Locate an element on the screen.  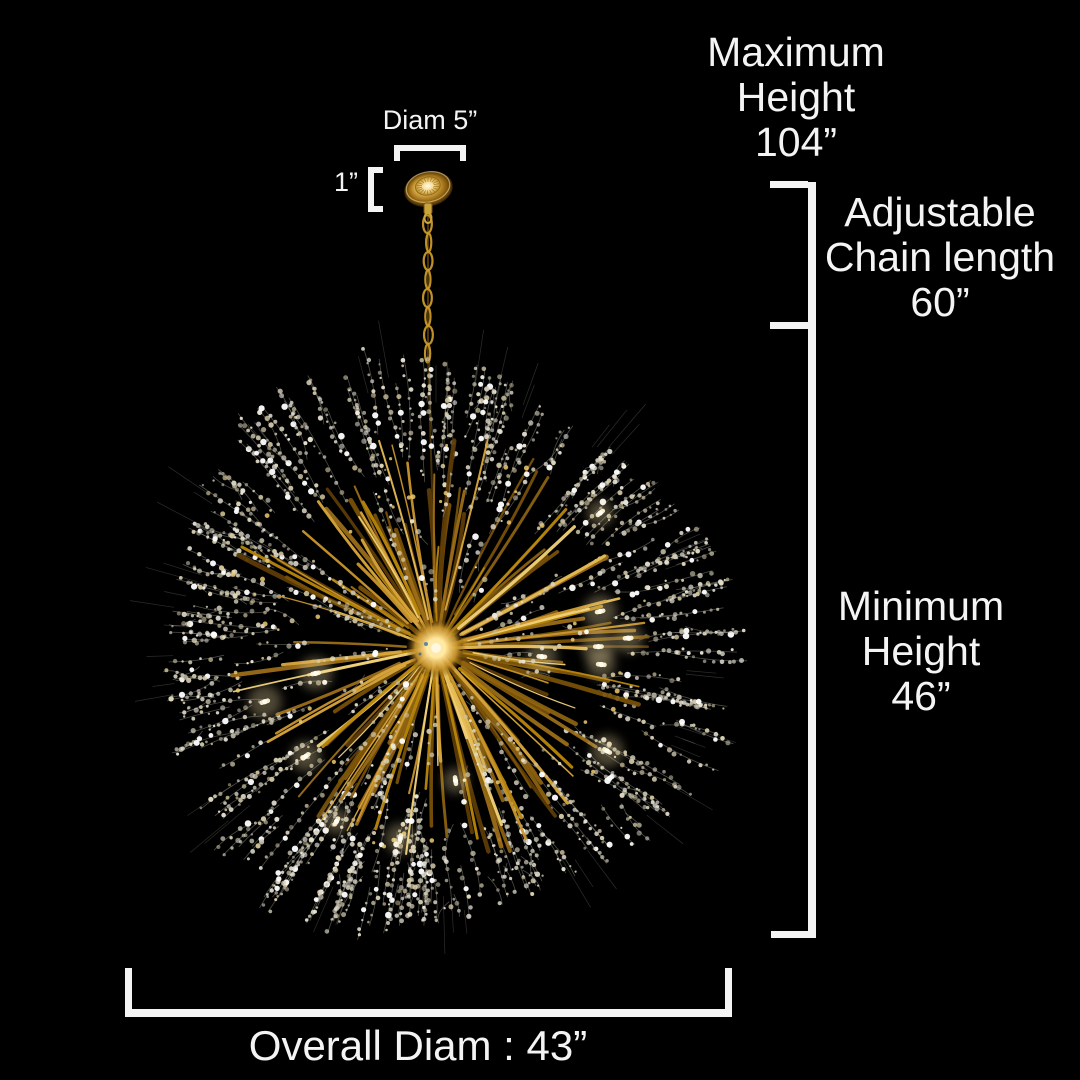
overall-diameter-label: Overall Diam : 43” is located at coordinates (418, 1045).